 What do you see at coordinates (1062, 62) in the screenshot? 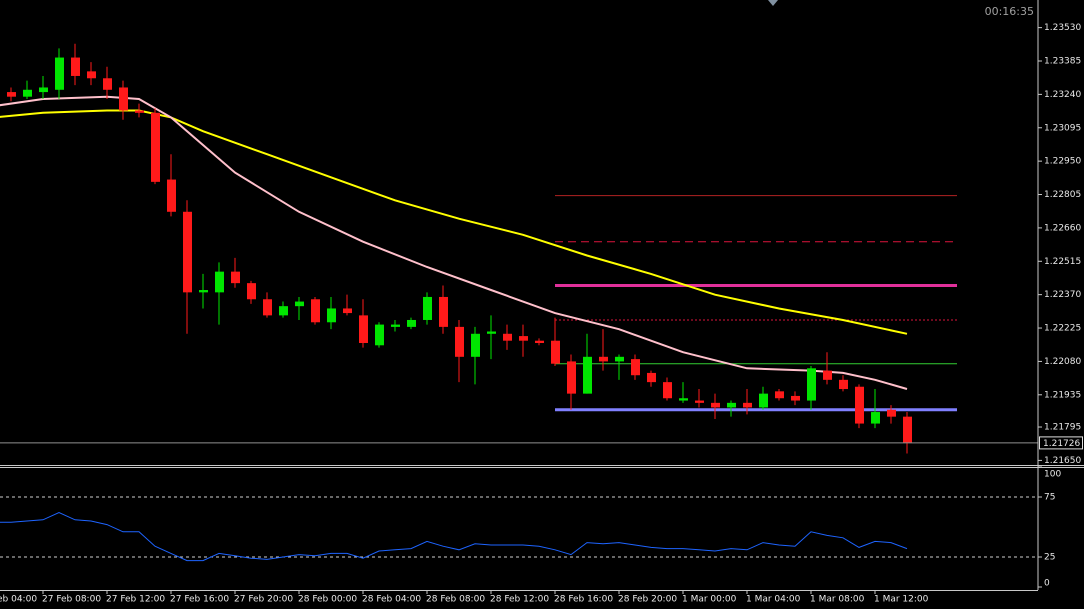
I see `y-tick-label: 1.23385` at bounding box center [1062, 62].